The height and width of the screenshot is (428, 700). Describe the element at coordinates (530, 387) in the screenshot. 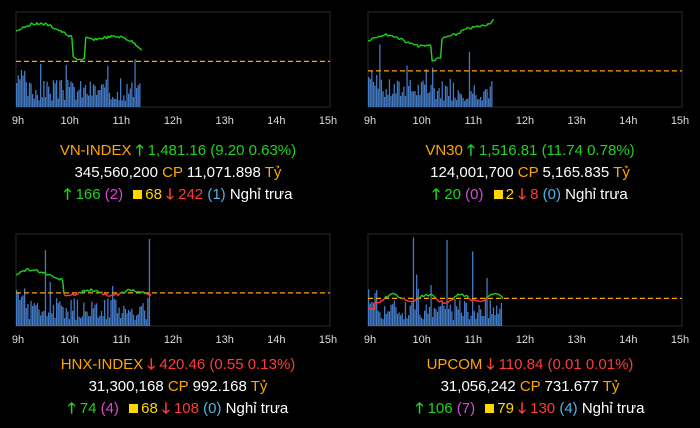

I see `index-volume-line: 31,056,242 CP 731.677 Tỷ` at that location.